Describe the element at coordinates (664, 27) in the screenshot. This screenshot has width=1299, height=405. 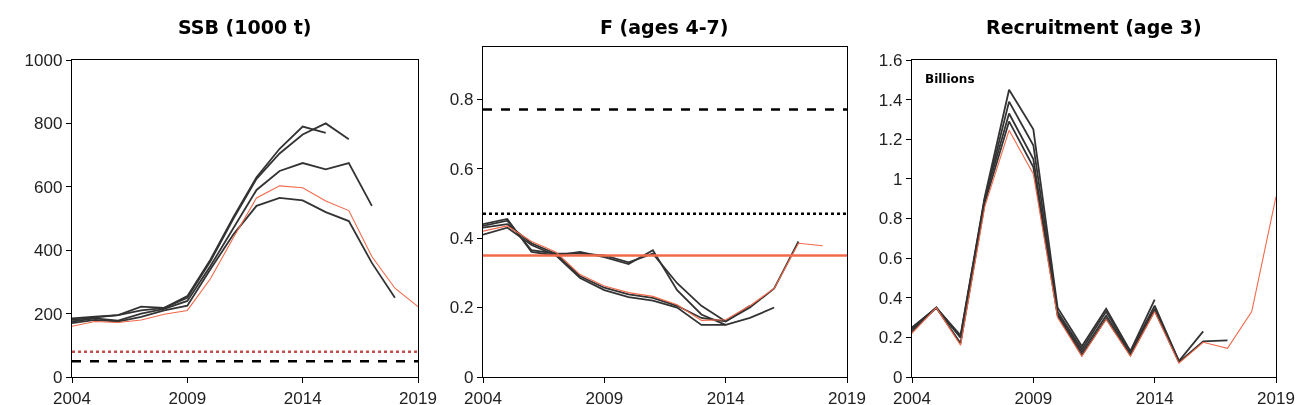
I see `chart-title: F (ages 4-7)` at that location.